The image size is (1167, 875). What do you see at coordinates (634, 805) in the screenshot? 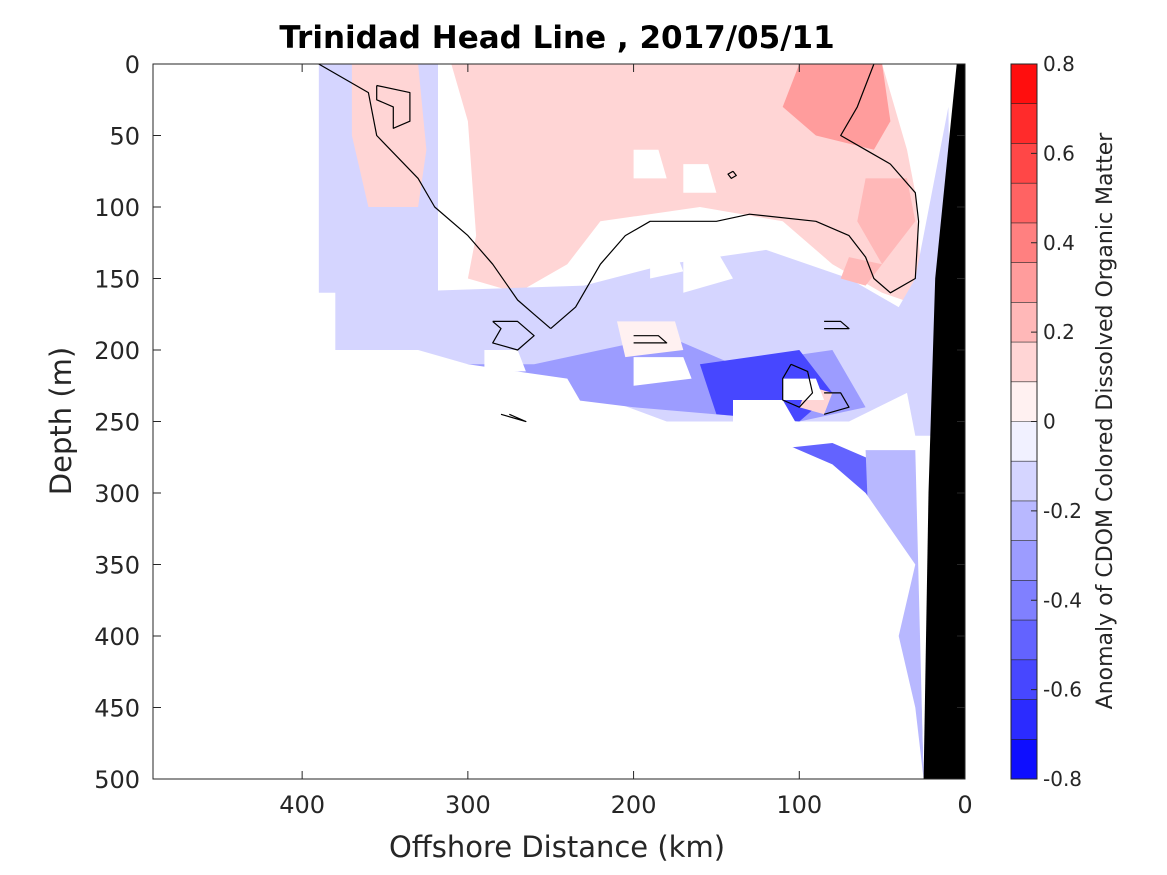
I see `x-tick-label: 200` at bounding box center [634, 805].